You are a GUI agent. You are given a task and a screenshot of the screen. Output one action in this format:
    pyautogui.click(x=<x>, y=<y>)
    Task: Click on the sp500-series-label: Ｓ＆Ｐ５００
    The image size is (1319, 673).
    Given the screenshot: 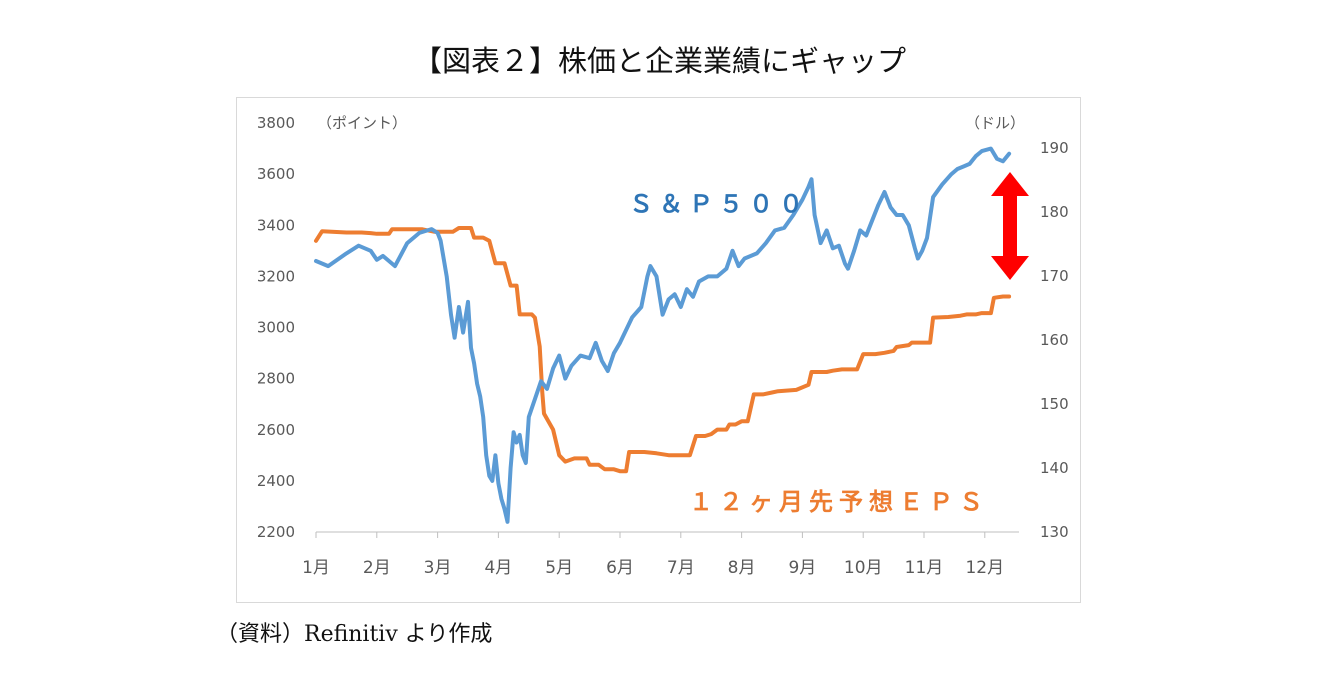 What is the action you would take?
    pyautogui.click(x=719, y=204)
    